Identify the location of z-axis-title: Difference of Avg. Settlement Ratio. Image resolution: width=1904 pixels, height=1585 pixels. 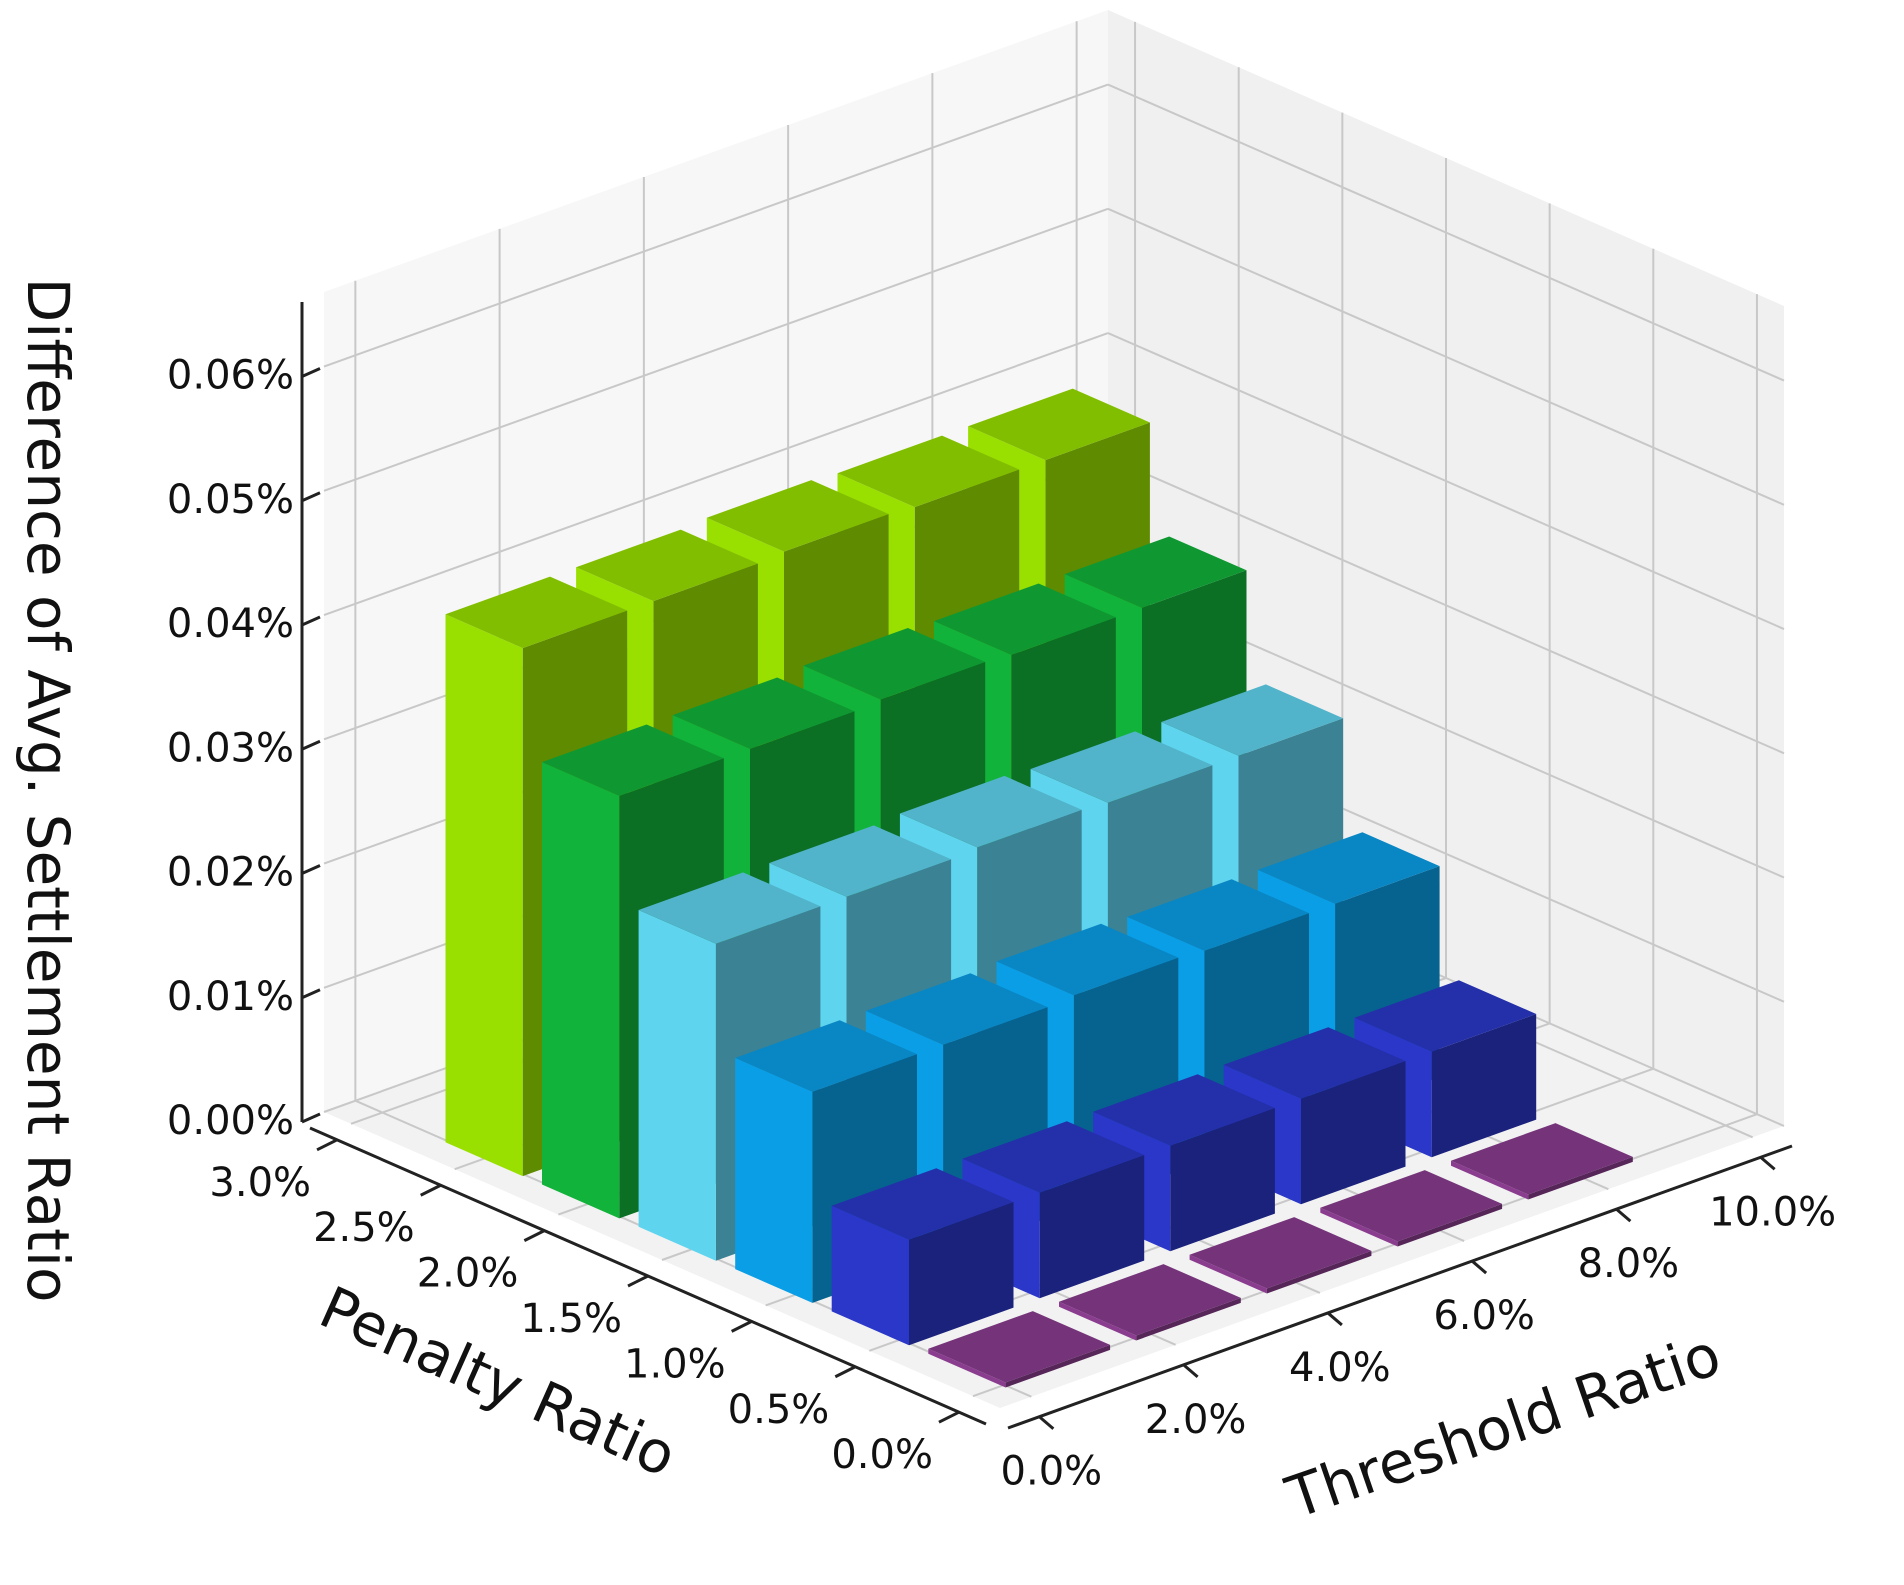
(48, 790).